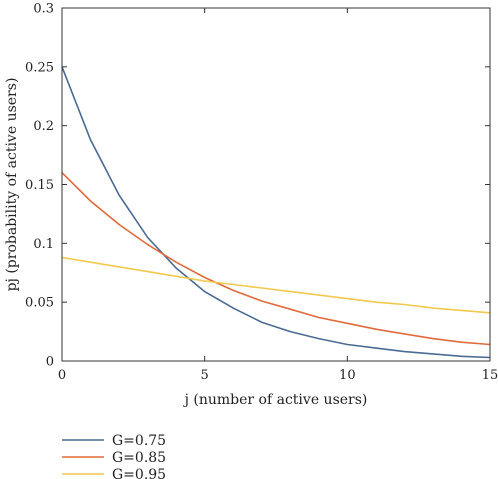 Image resolution: width=498 pixels, height=479 pixels. Describe the element at coordinates (39, 303) in the screenshot. I see `y-tick-label: 0.05` at that location.